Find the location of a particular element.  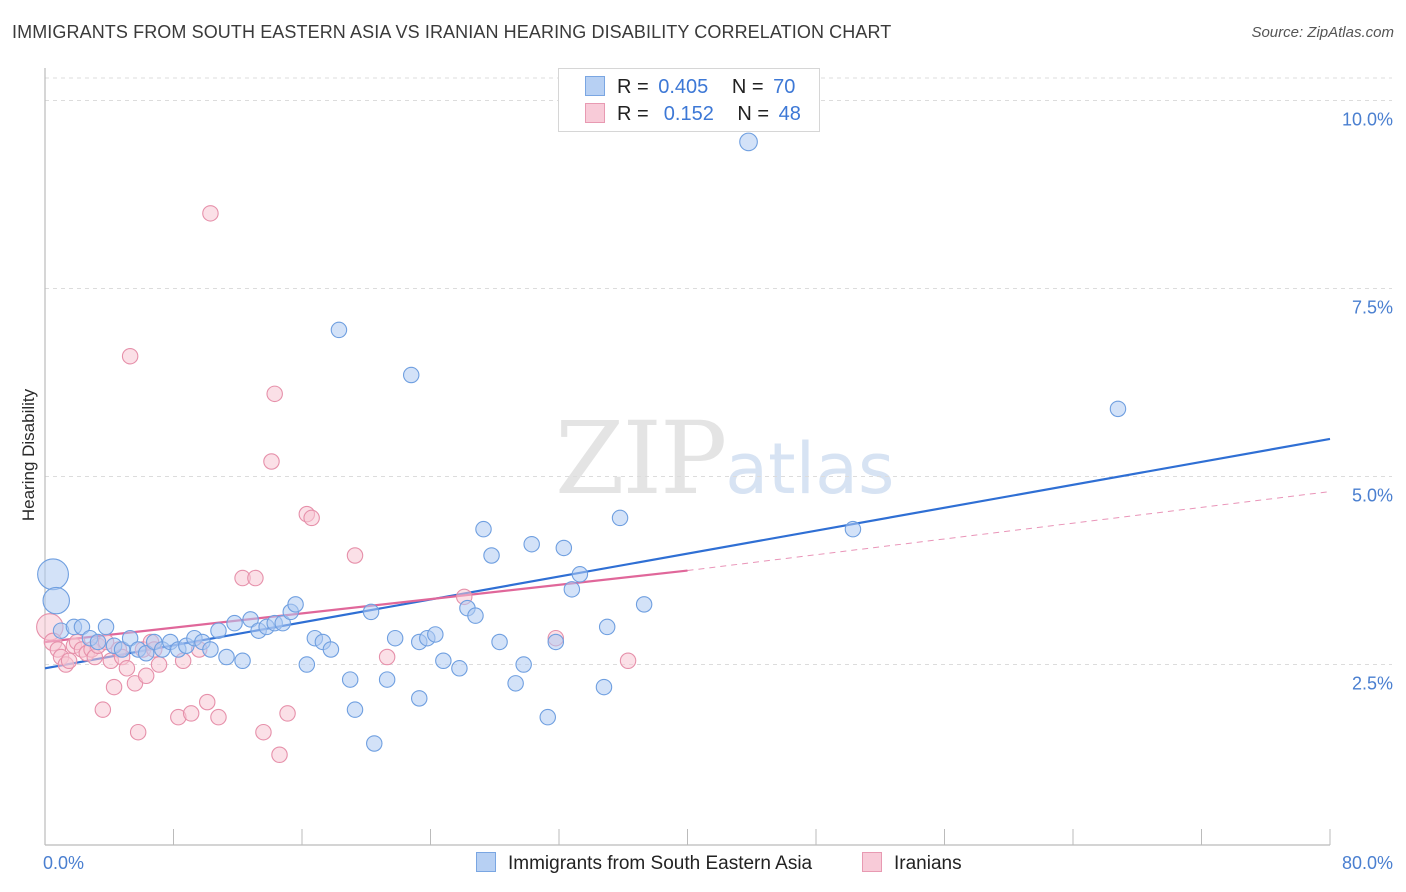

legend-r-label: R = is located at coordinates (633, 87).